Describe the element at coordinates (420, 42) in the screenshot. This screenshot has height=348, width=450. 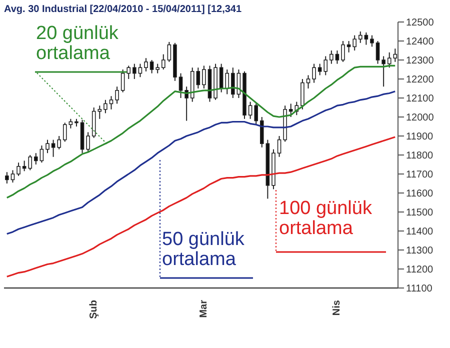
I see `y-tick-label: 12400` at that location.